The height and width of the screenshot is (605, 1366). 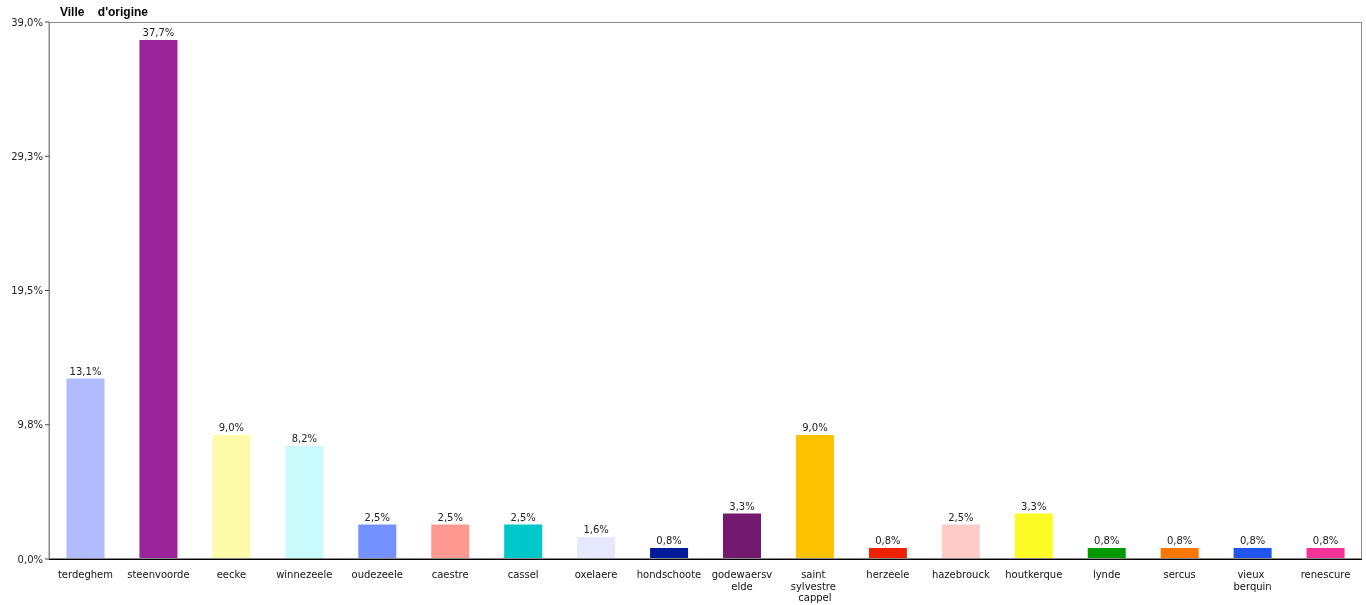 What do you see at coordinates (304, 574) in the screenshot?
I see `x-tick-label: winnezeele` at bounding box center [304, 574].